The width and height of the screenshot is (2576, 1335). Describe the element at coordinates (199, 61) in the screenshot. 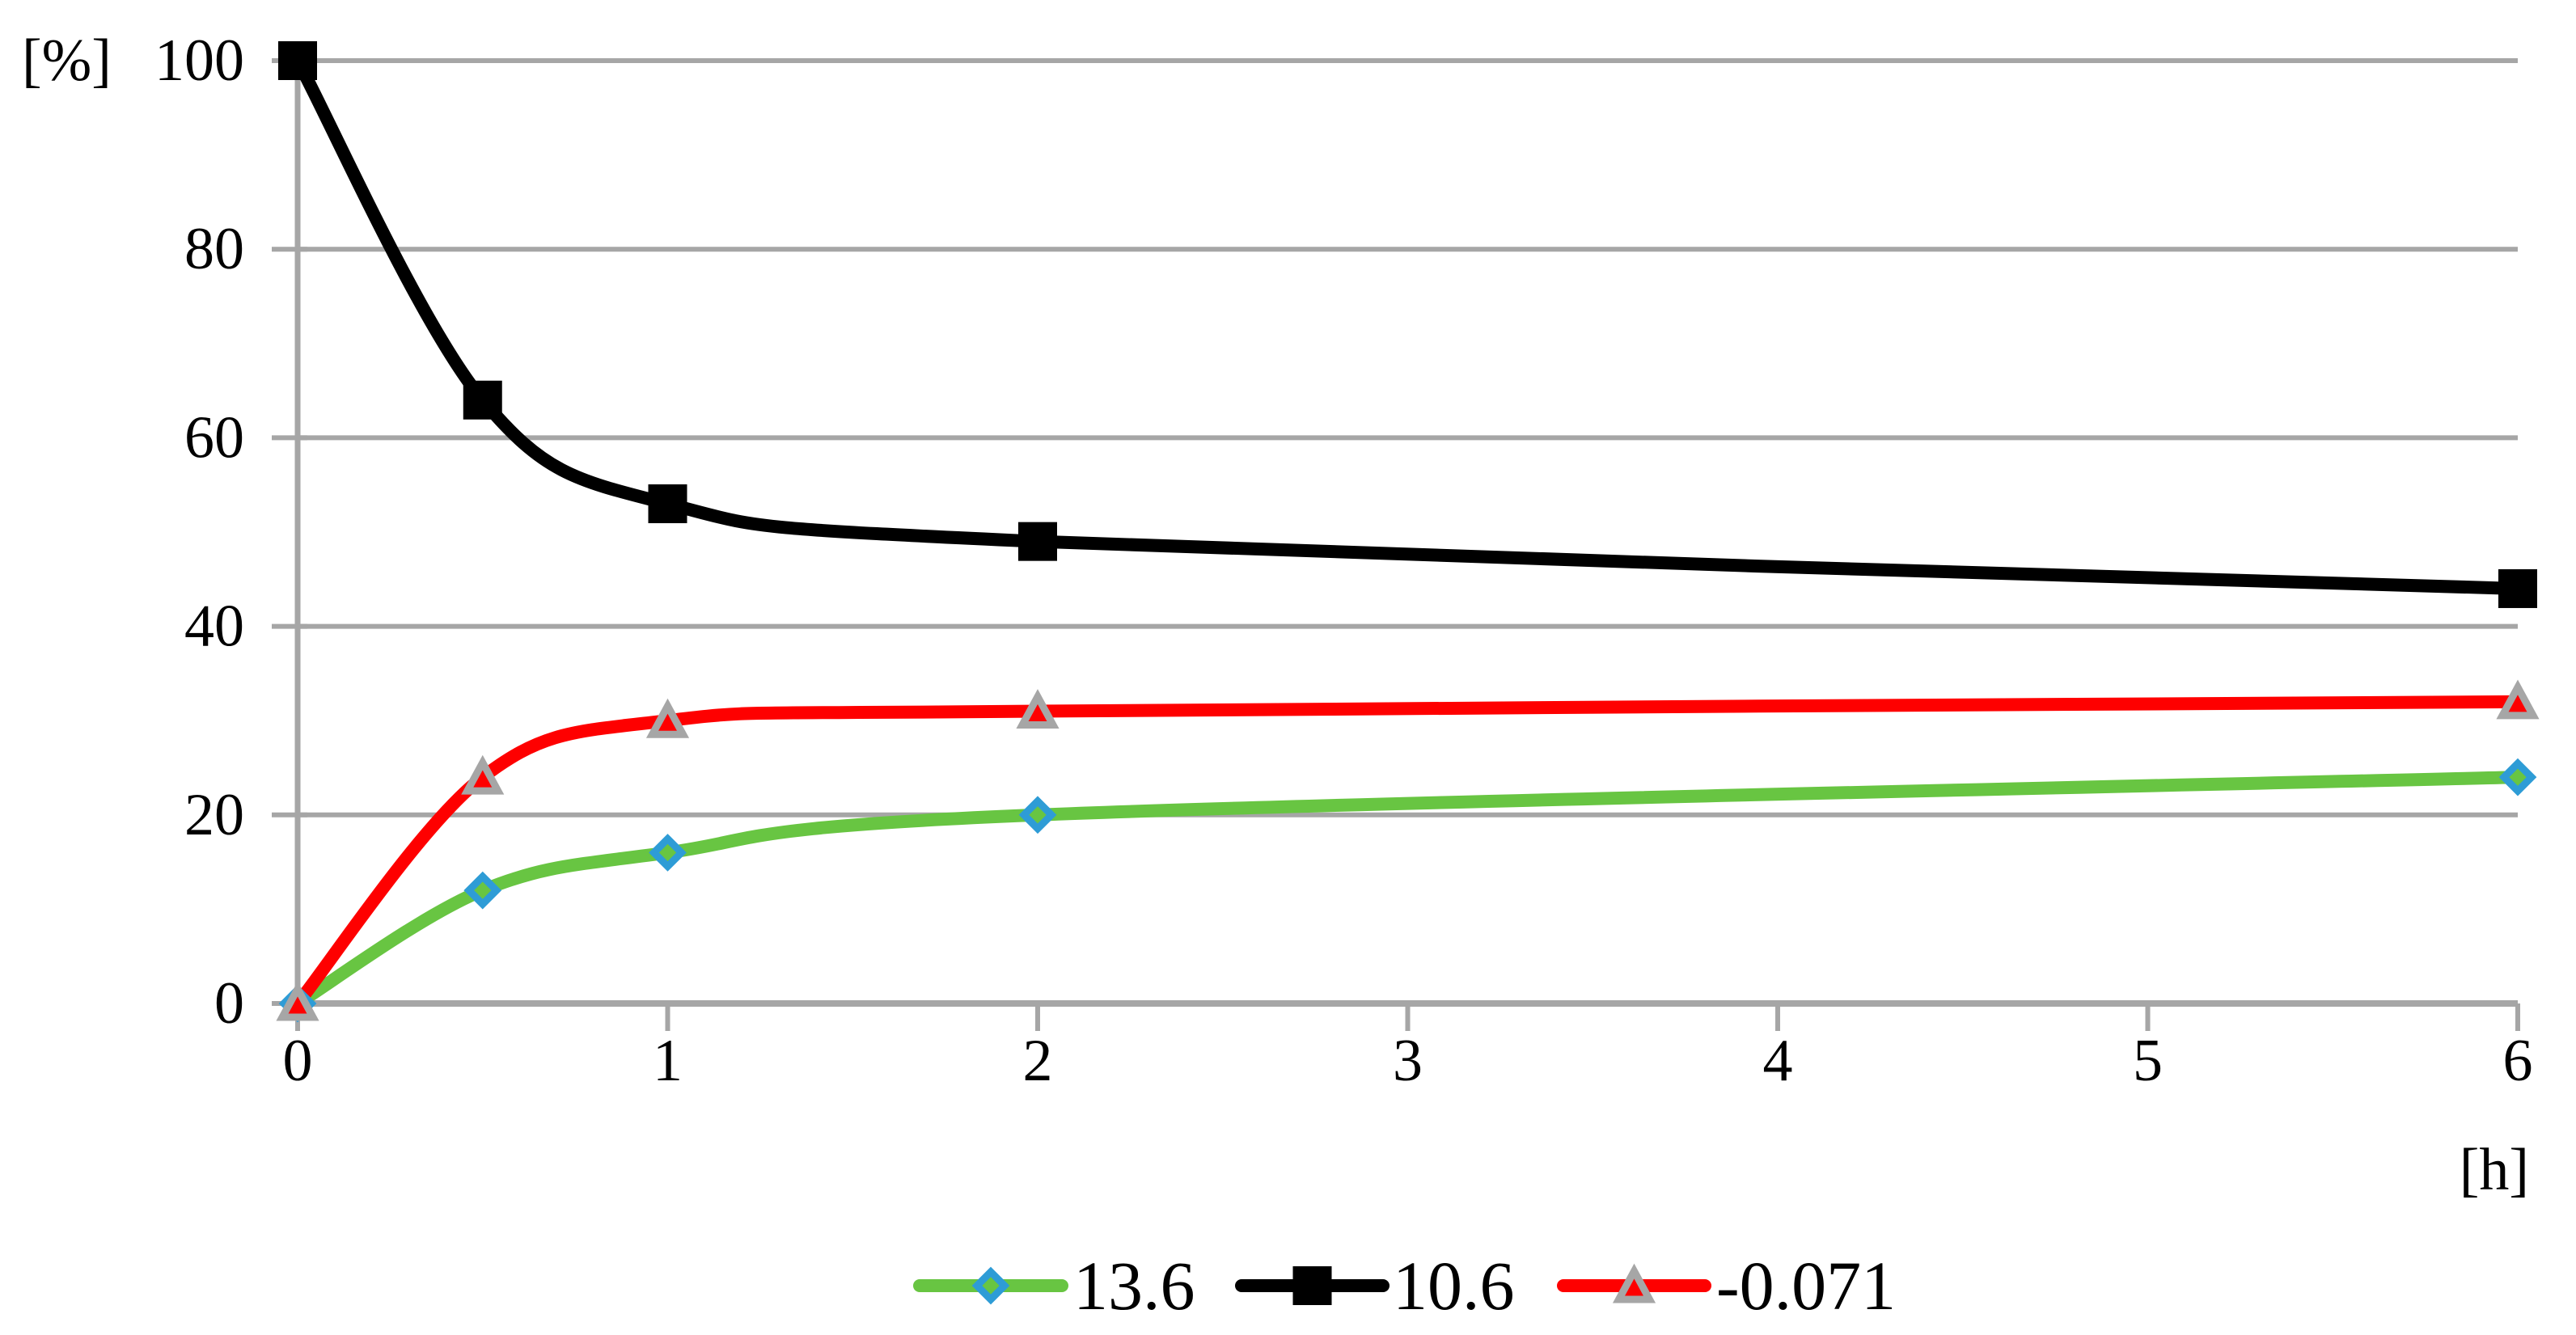

I see `y-tick-label-100: 100` at that location.